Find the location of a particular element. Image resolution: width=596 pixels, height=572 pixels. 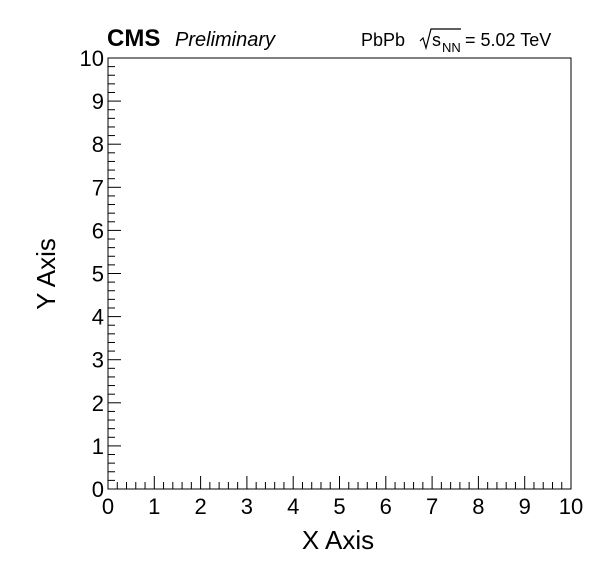

y-tick-label: 4 is located at coordinates (98, 317).